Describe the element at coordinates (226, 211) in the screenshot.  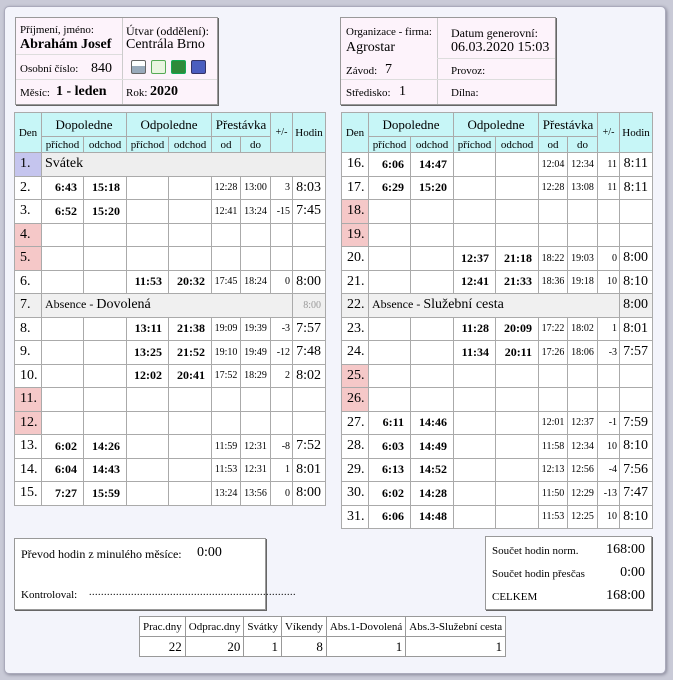
I see `break-from: 12:41` at that location.